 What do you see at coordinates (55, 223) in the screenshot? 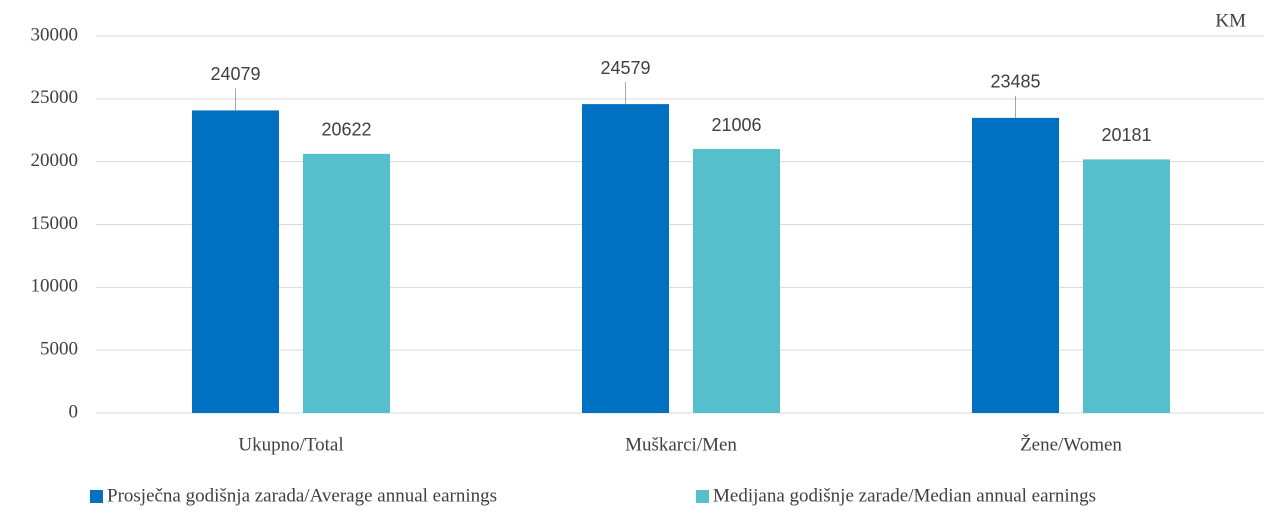
I see `y-tick-label: 15000` at bounding box center [55, 223].